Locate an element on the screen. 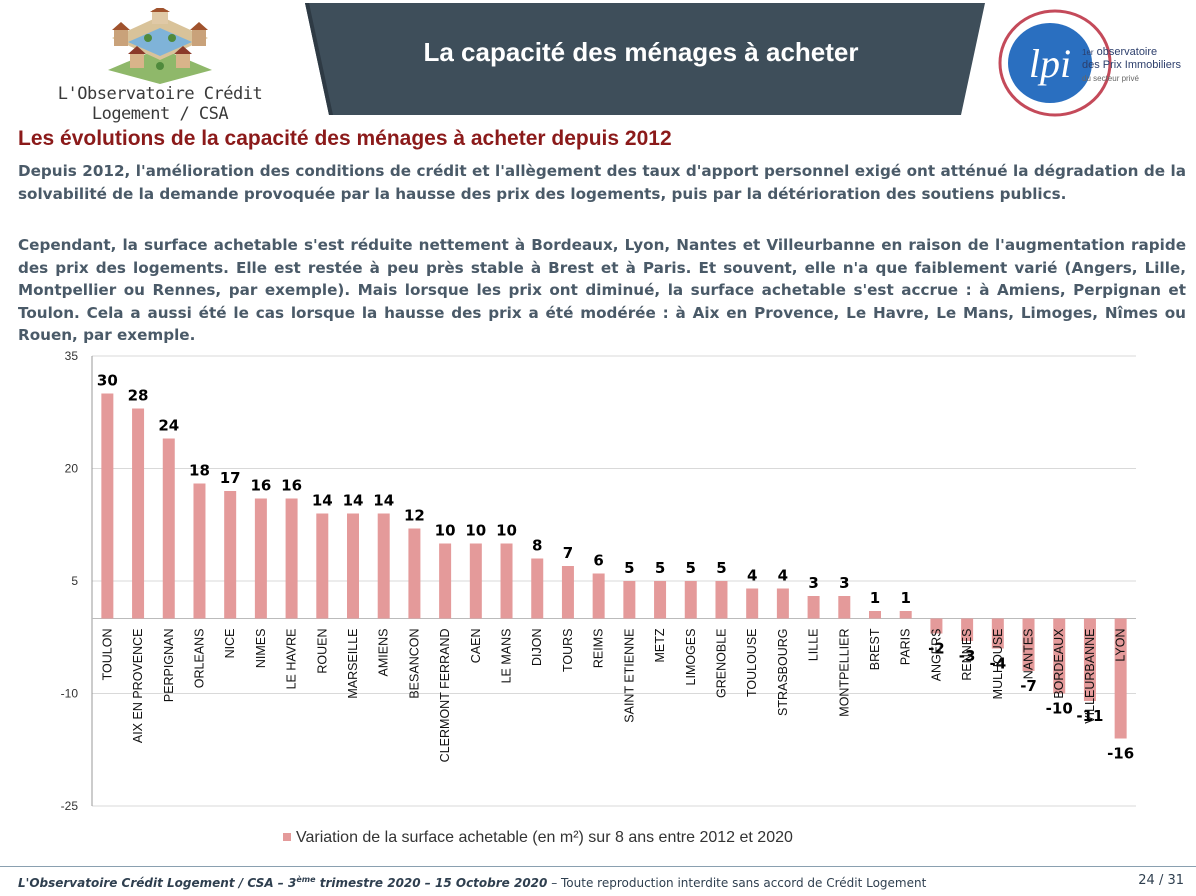  value-label: -4 is located at coordinates (997, 664).